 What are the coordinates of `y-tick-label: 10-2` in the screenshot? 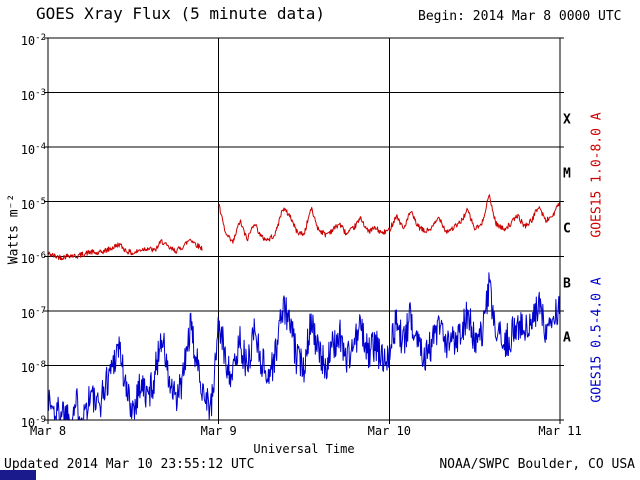 It's located at (33, 40).